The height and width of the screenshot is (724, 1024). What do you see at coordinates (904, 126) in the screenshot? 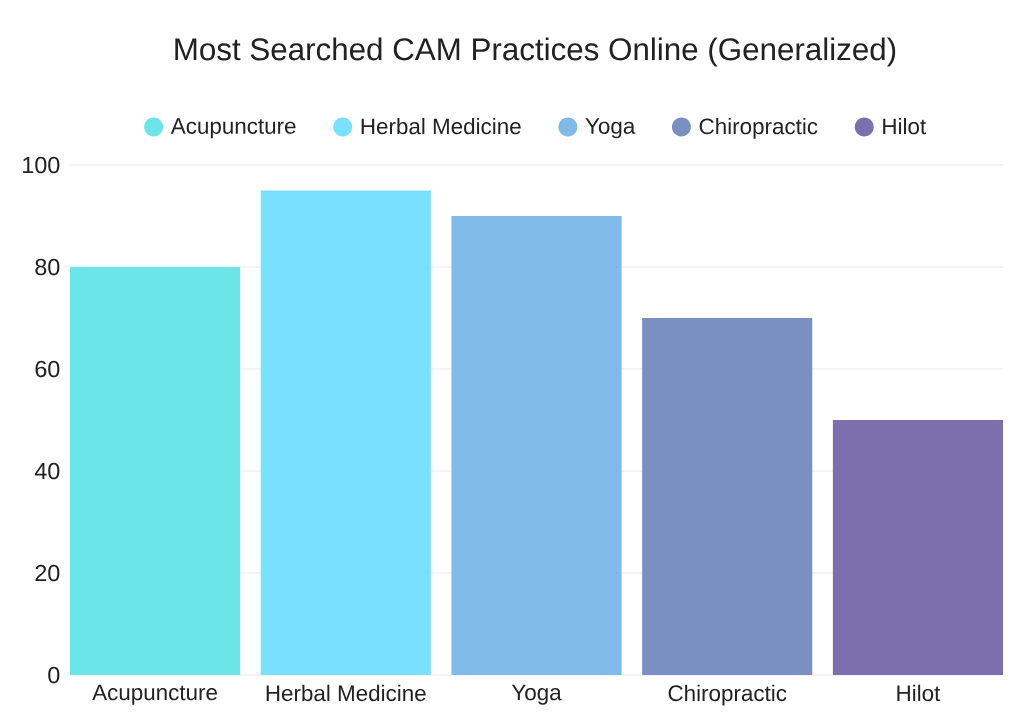
I see `legend-label: Hilot` at bounding box center [904, 126].